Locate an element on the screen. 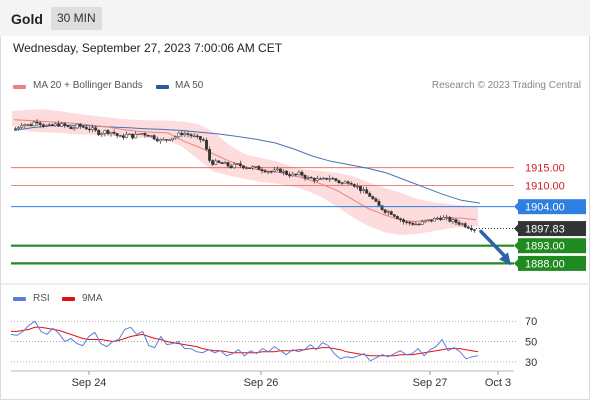 The height and width of the screenshot is (400, 590). rsi-tick-70: 70 is located at coordinates (531, 322).